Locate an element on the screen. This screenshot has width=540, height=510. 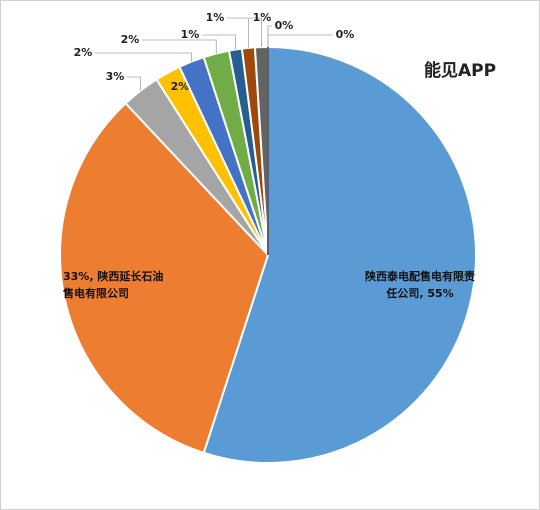
chart-title: 能见APP is located at coordinates (460, 70).